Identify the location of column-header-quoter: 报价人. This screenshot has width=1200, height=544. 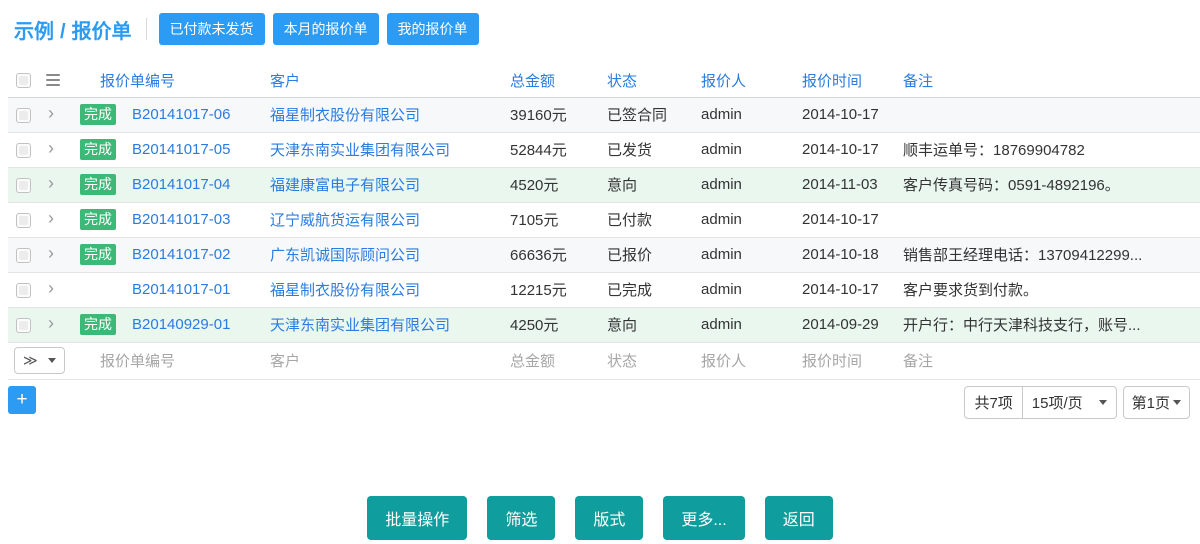
(746, 81).